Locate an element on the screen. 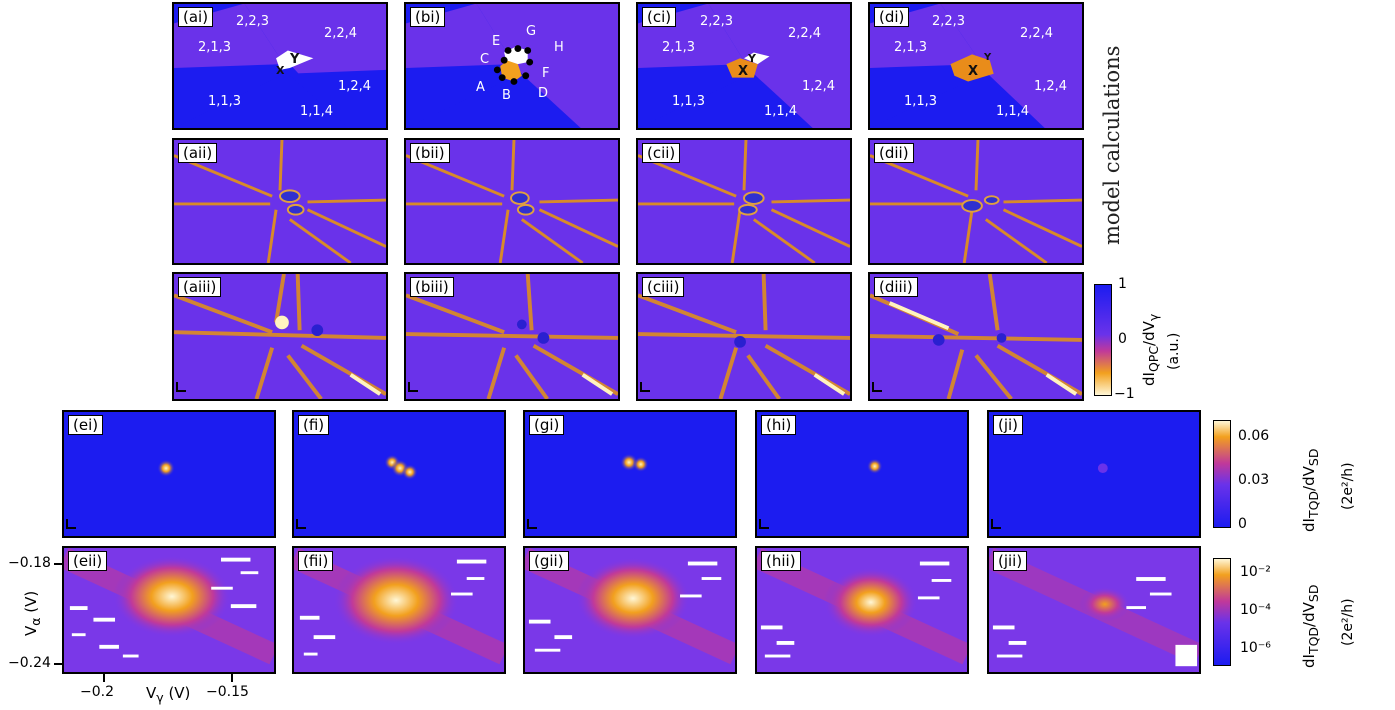  x-tick: −0.15 is located at coordinates (227, 692).